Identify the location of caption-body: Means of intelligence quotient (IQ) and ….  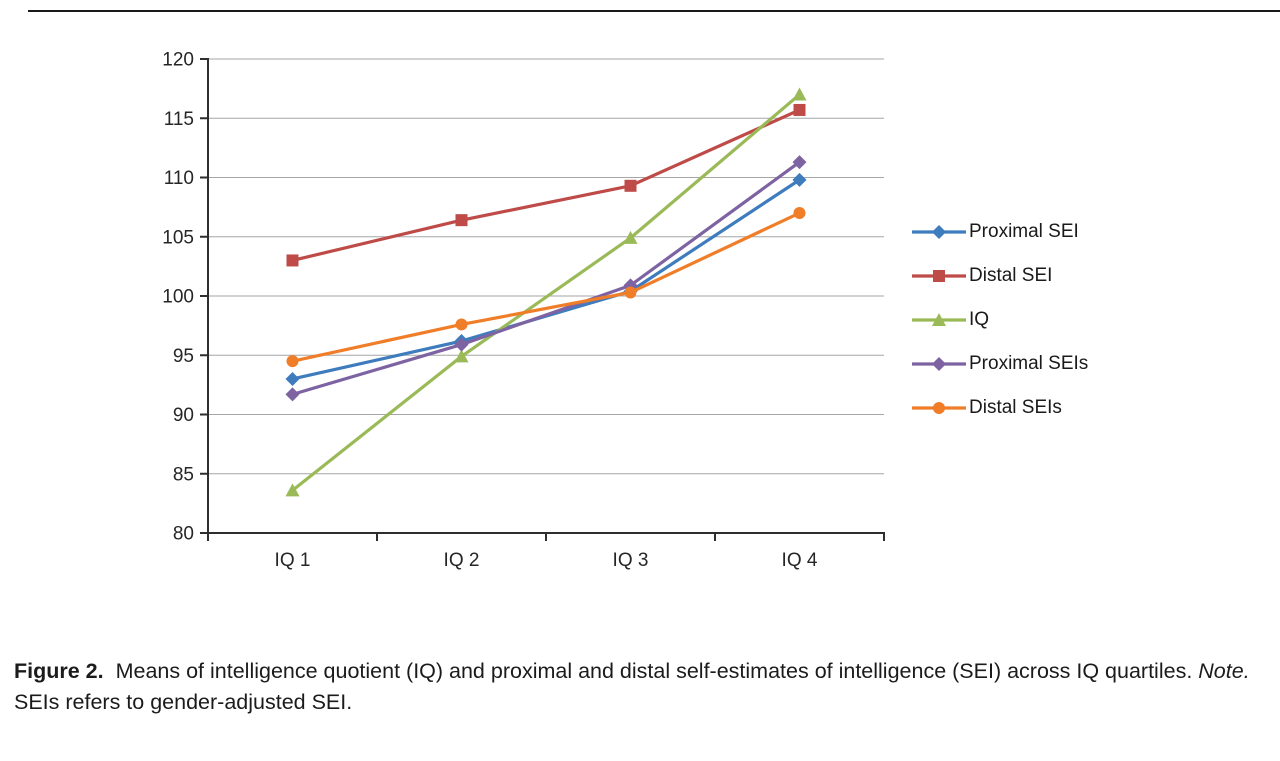
(654, 671).